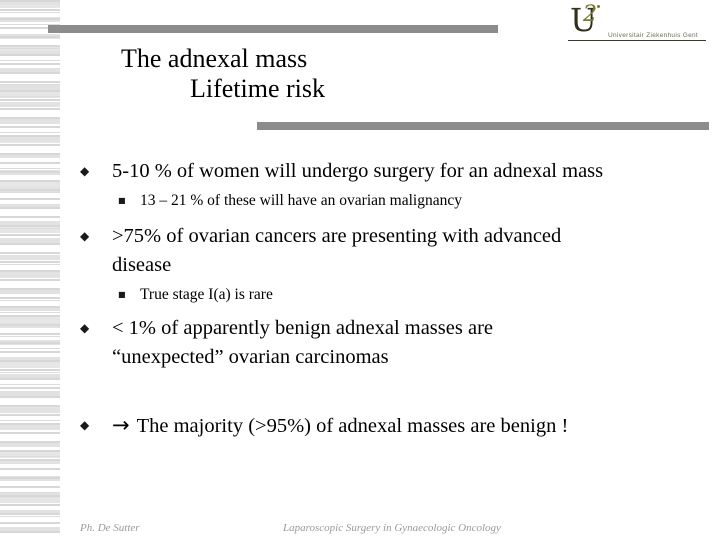  What do you see at coordinates (483, 126) in the screenshot?
I see `divider-bar` at bounding box center [483, 126].